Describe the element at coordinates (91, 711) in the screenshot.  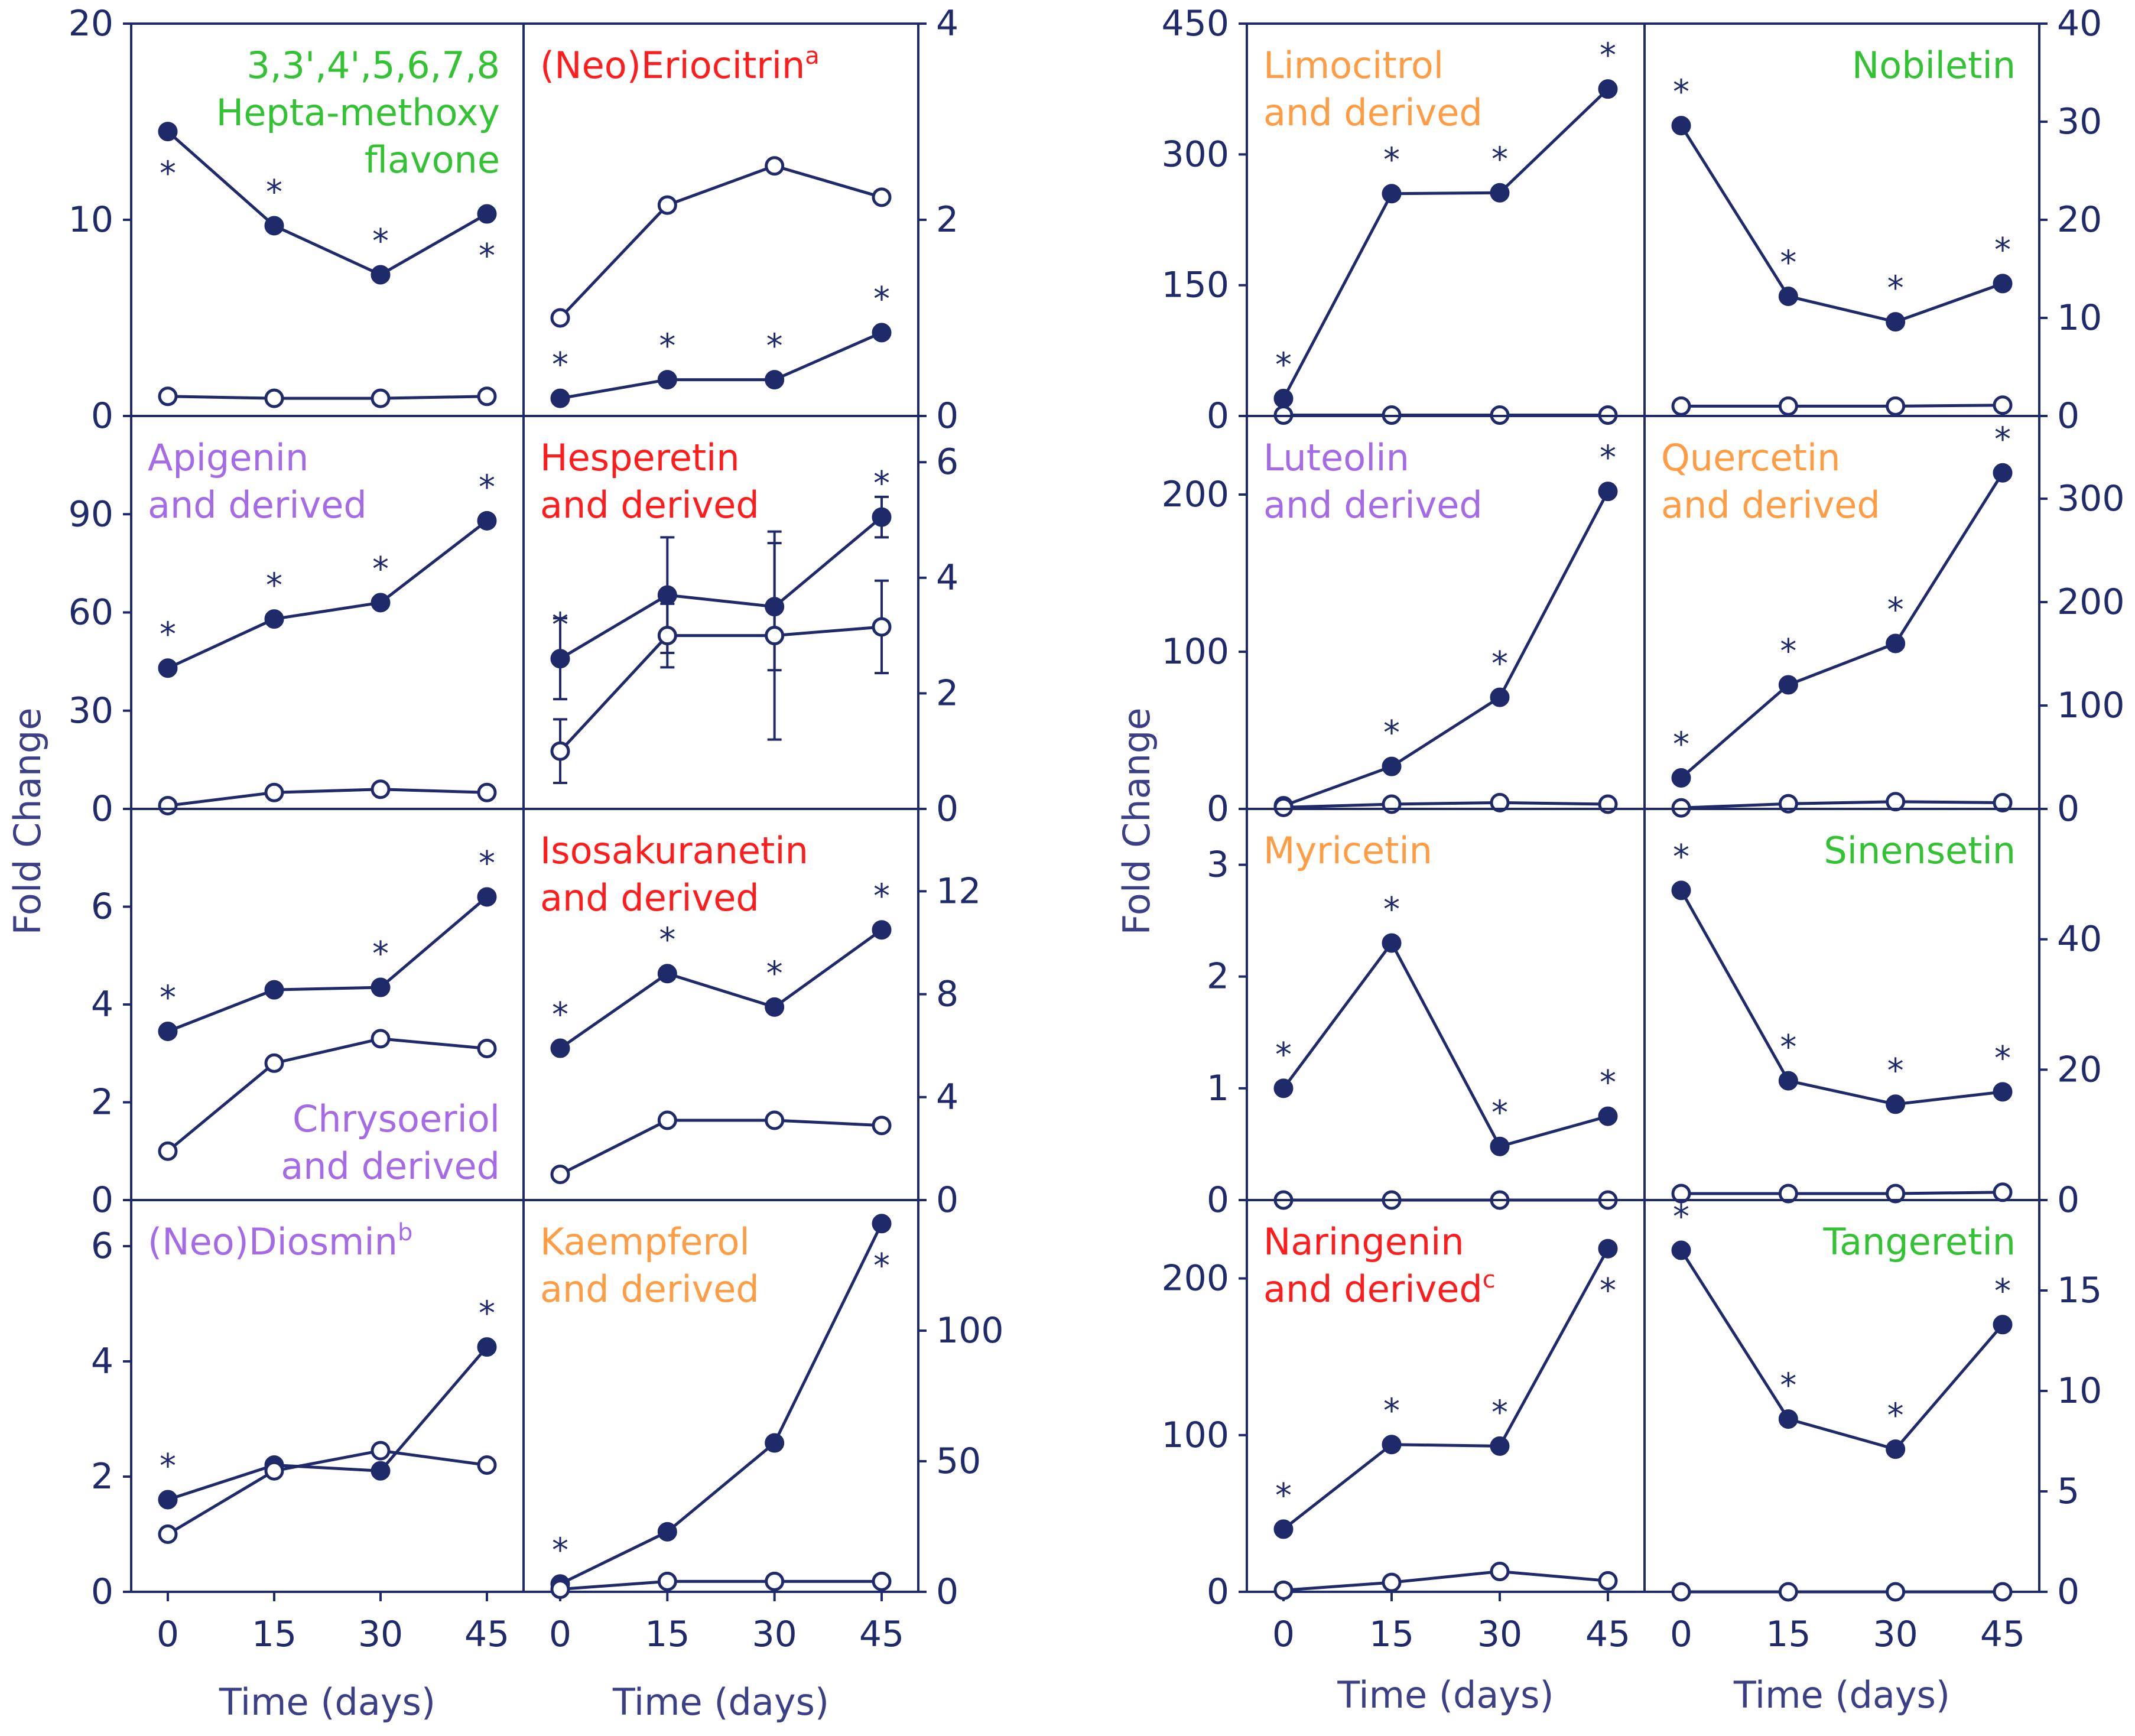
I see `y-tick-label: 30` at that location.